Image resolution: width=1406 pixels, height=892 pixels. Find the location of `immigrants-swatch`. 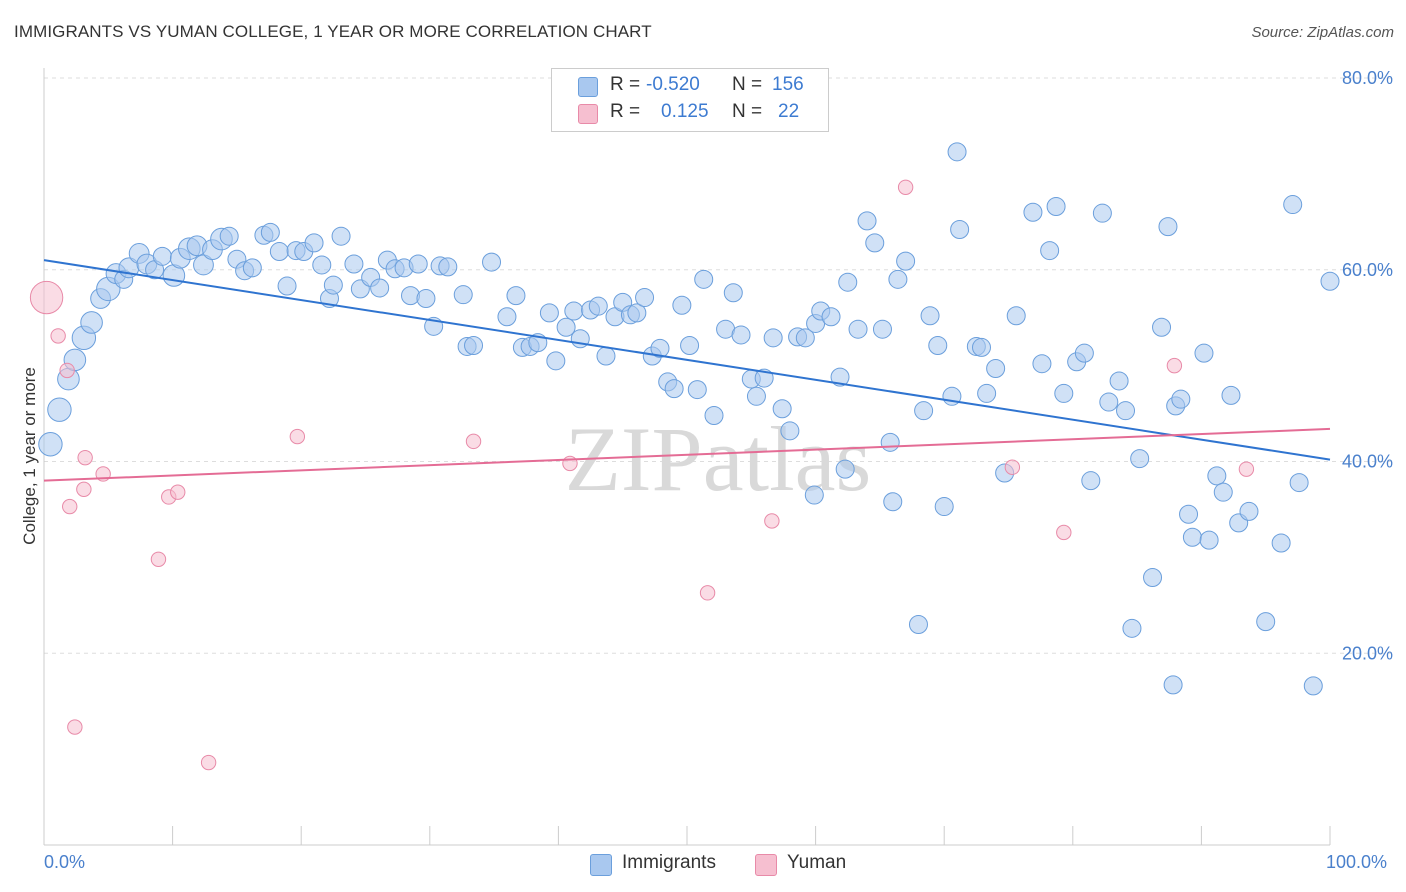

immigrants-swatch is located at coordinates (588, 87).